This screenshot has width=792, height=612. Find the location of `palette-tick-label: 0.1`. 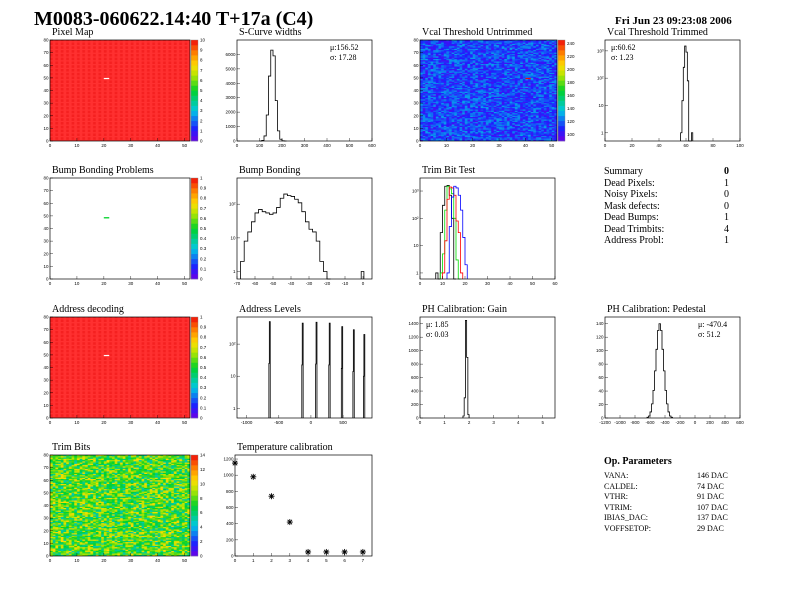

palette-tick-label: 0.1 is located at coordinates (203, 407).